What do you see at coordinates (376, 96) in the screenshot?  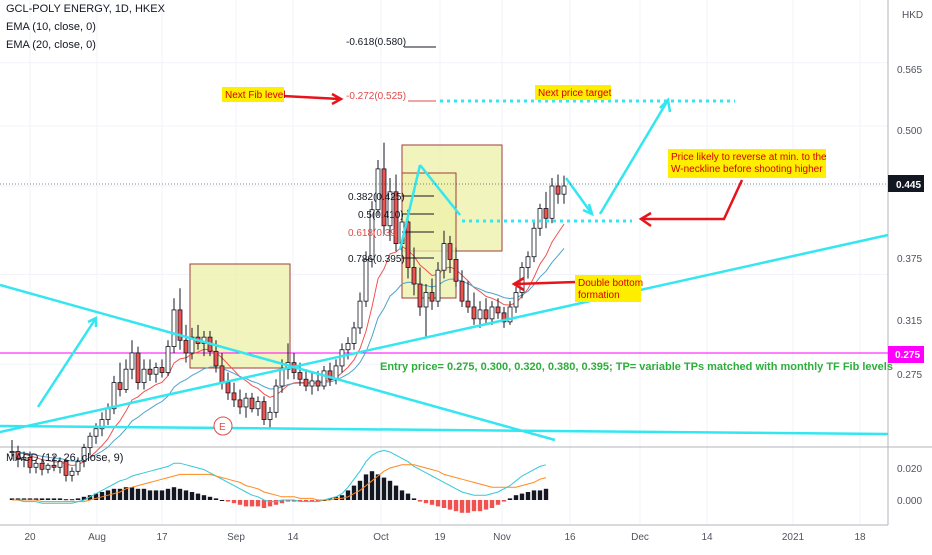 I see `fib-label: -0.272(0.525)` at bounding box center [376, 96].